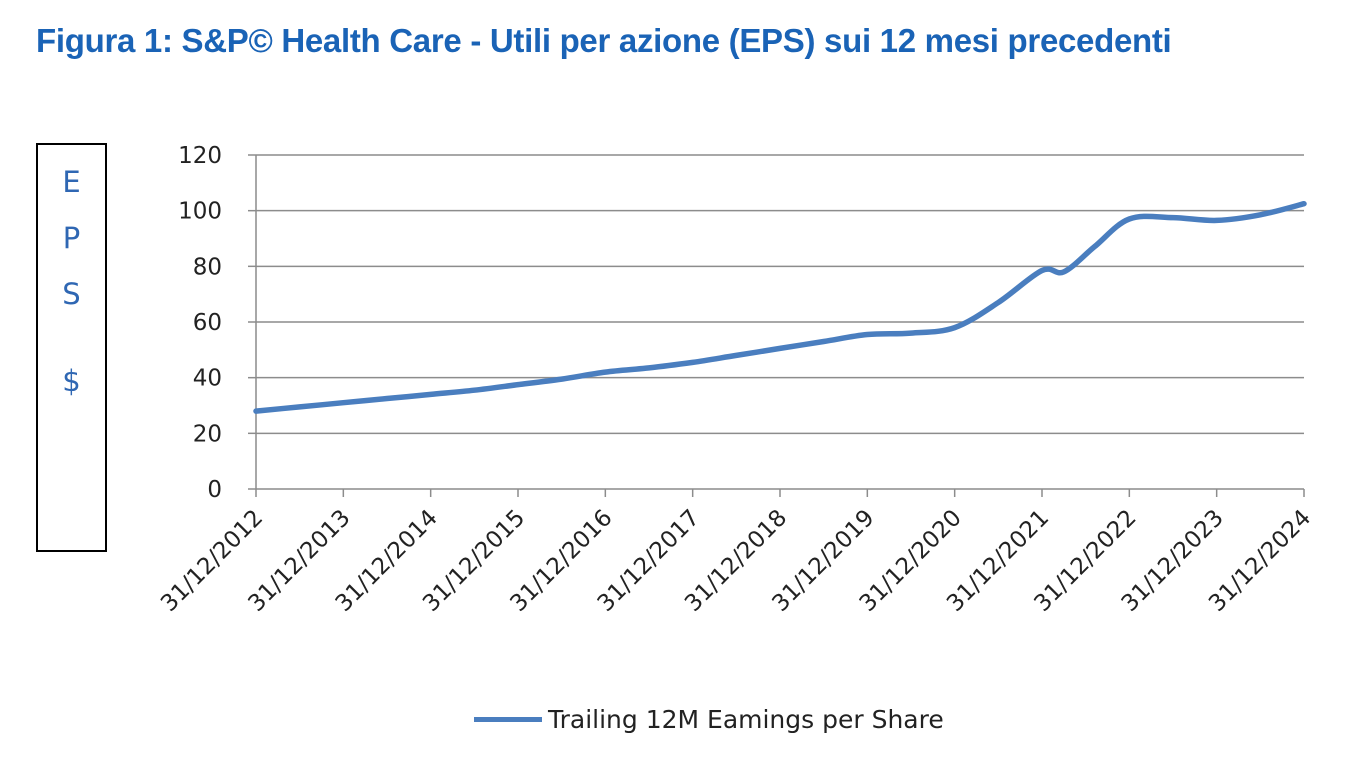 The height and width of the screenshot is (762, 1372). I want to click on y-tick-label: 40, so click(207, 379).